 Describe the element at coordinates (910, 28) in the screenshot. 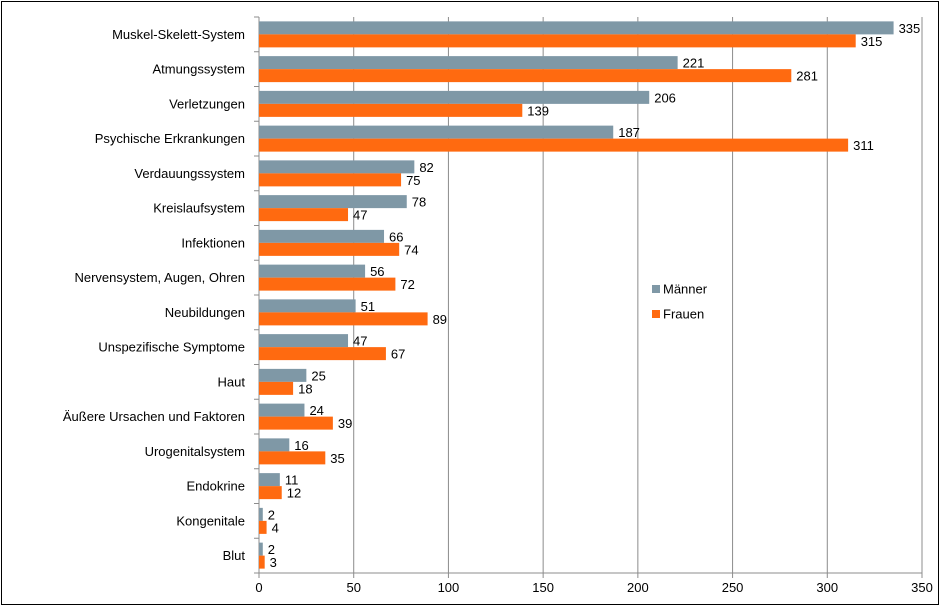

I see `data-label: 335` at that location.